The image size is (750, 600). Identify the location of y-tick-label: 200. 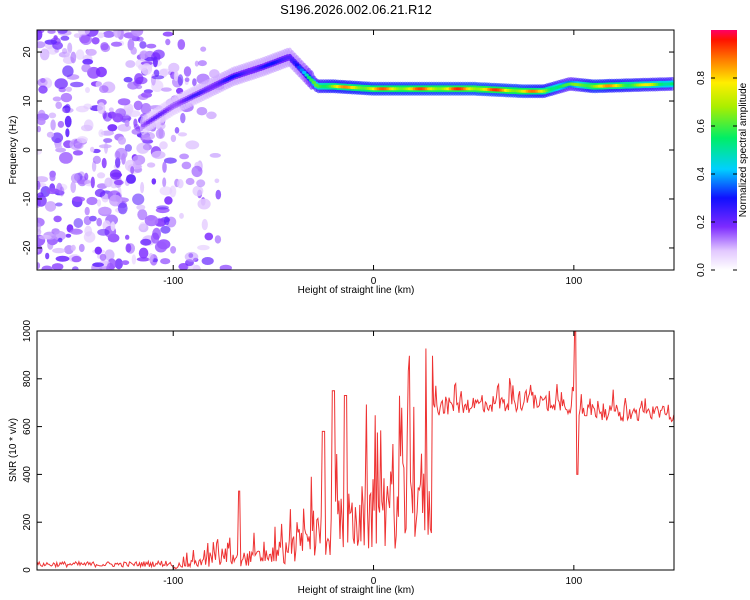
(27, 521).